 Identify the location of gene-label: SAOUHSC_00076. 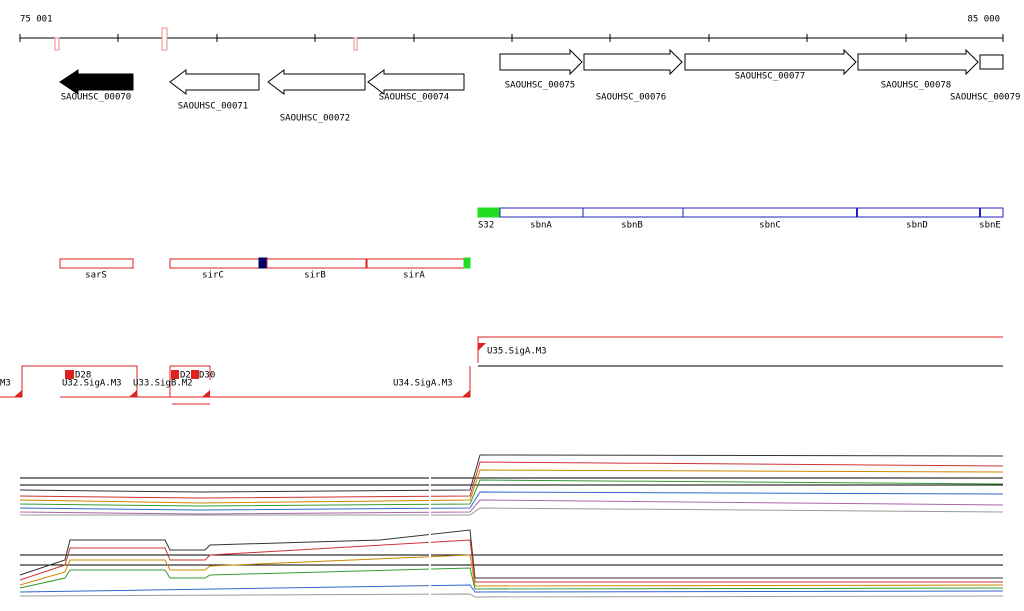
(631, 98).